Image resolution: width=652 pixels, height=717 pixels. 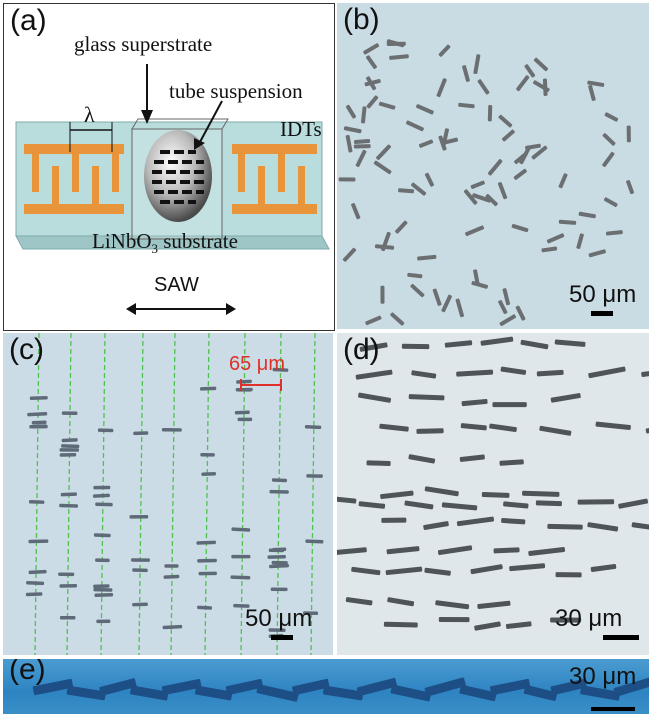 I want to click on idts-label: IDTs, so click(x=301, y=129).